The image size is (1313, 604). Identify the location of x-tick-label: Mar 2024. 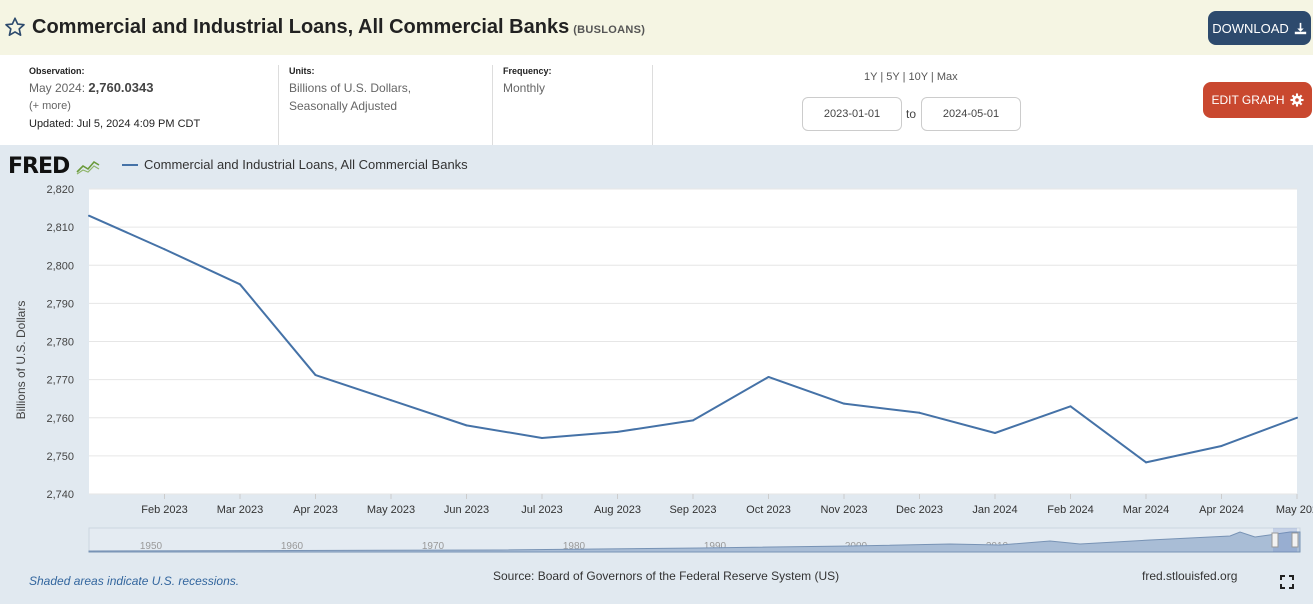
(1146, 510).